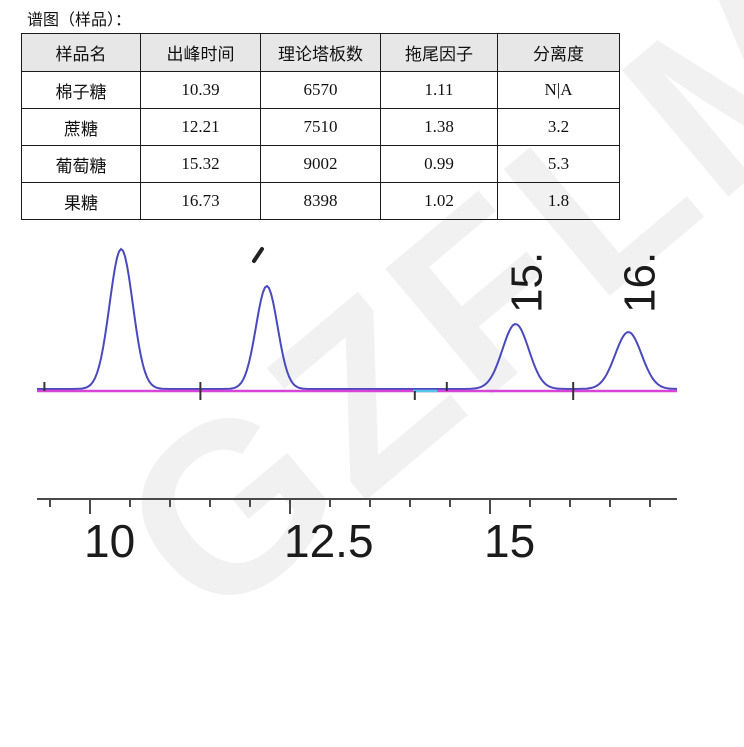 The height and width of the screenshot is (747, 744). What do you see at coordinates (329, 541) in the screenshot?
I see `x-axis-tick-label: 12.5` at bounding box center [329, 541].